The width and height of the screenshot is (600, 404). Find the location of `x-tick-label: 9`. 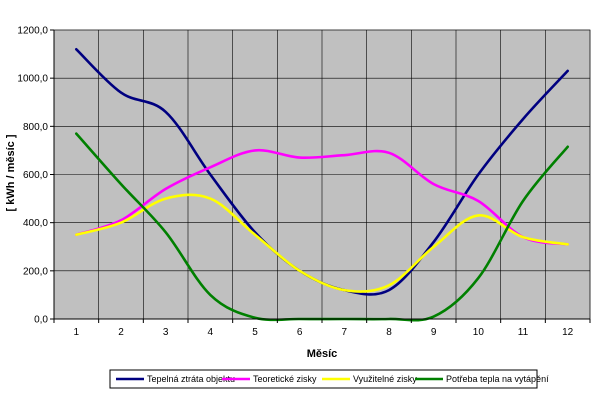

x-tick-label: 9 is located at coordinates (434, 332).